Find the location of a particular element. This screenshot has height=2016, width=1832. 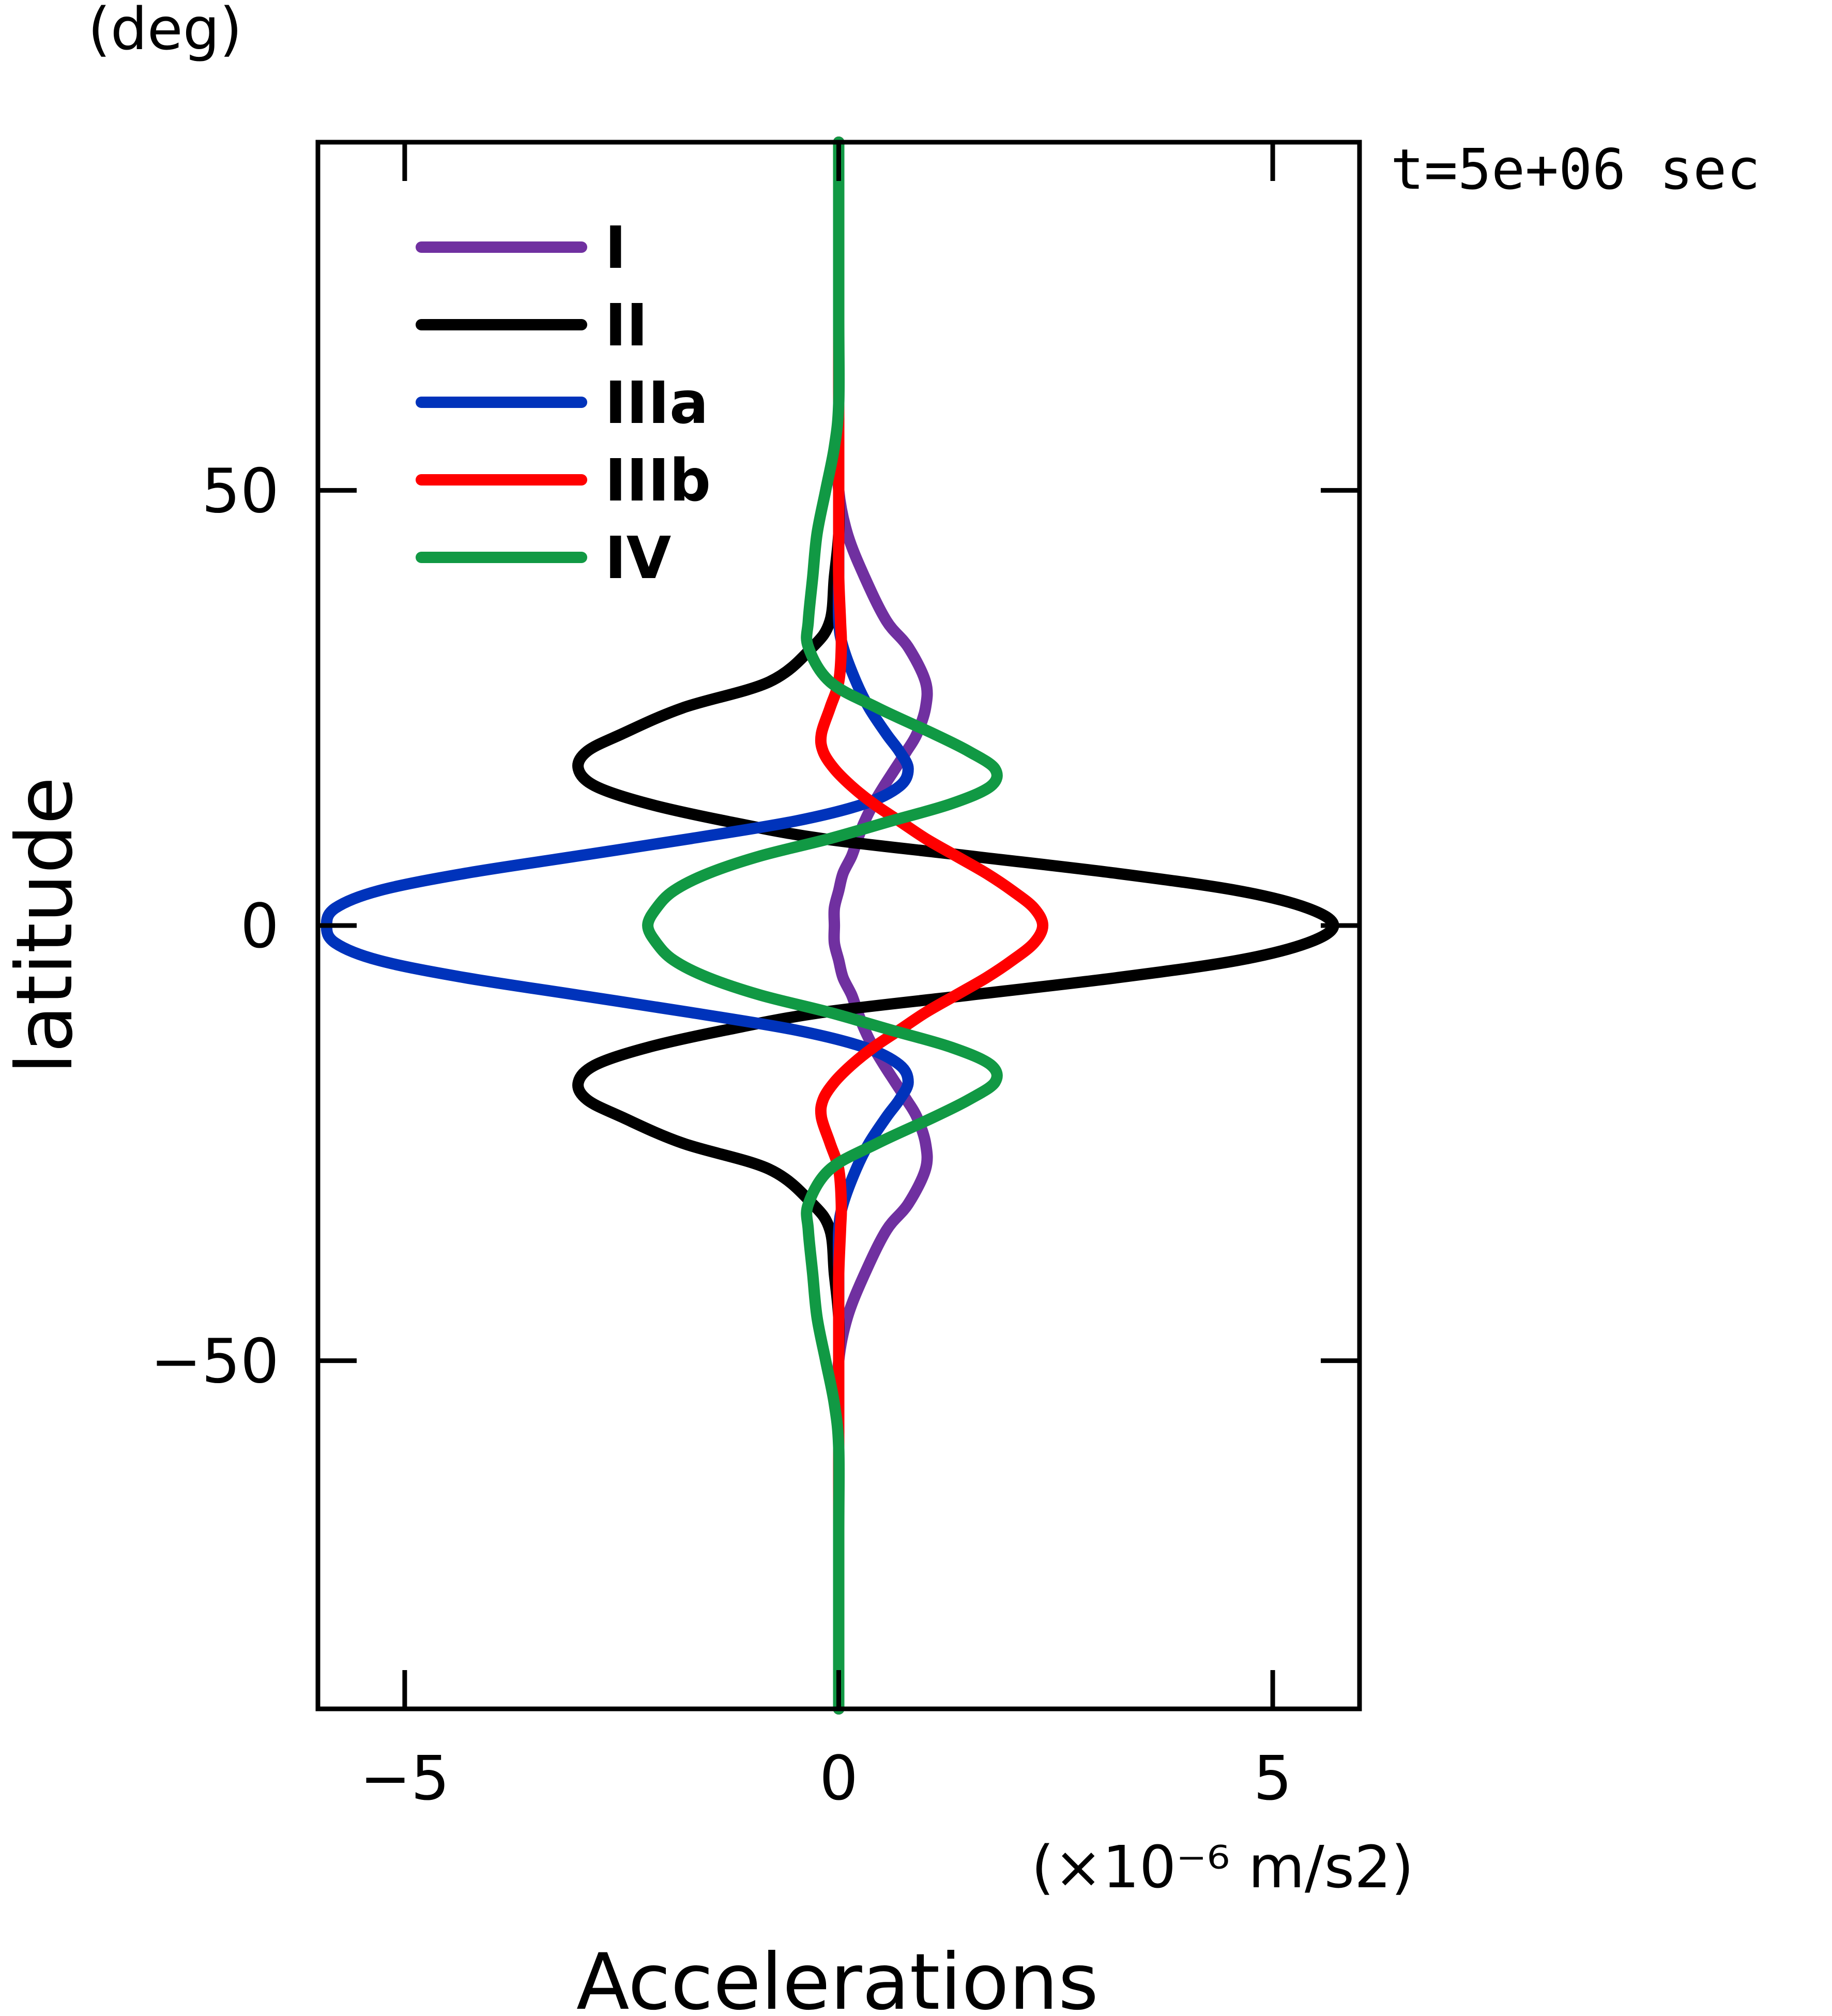

x-tick-label: 5 is located at coordinates (1273, 1778).